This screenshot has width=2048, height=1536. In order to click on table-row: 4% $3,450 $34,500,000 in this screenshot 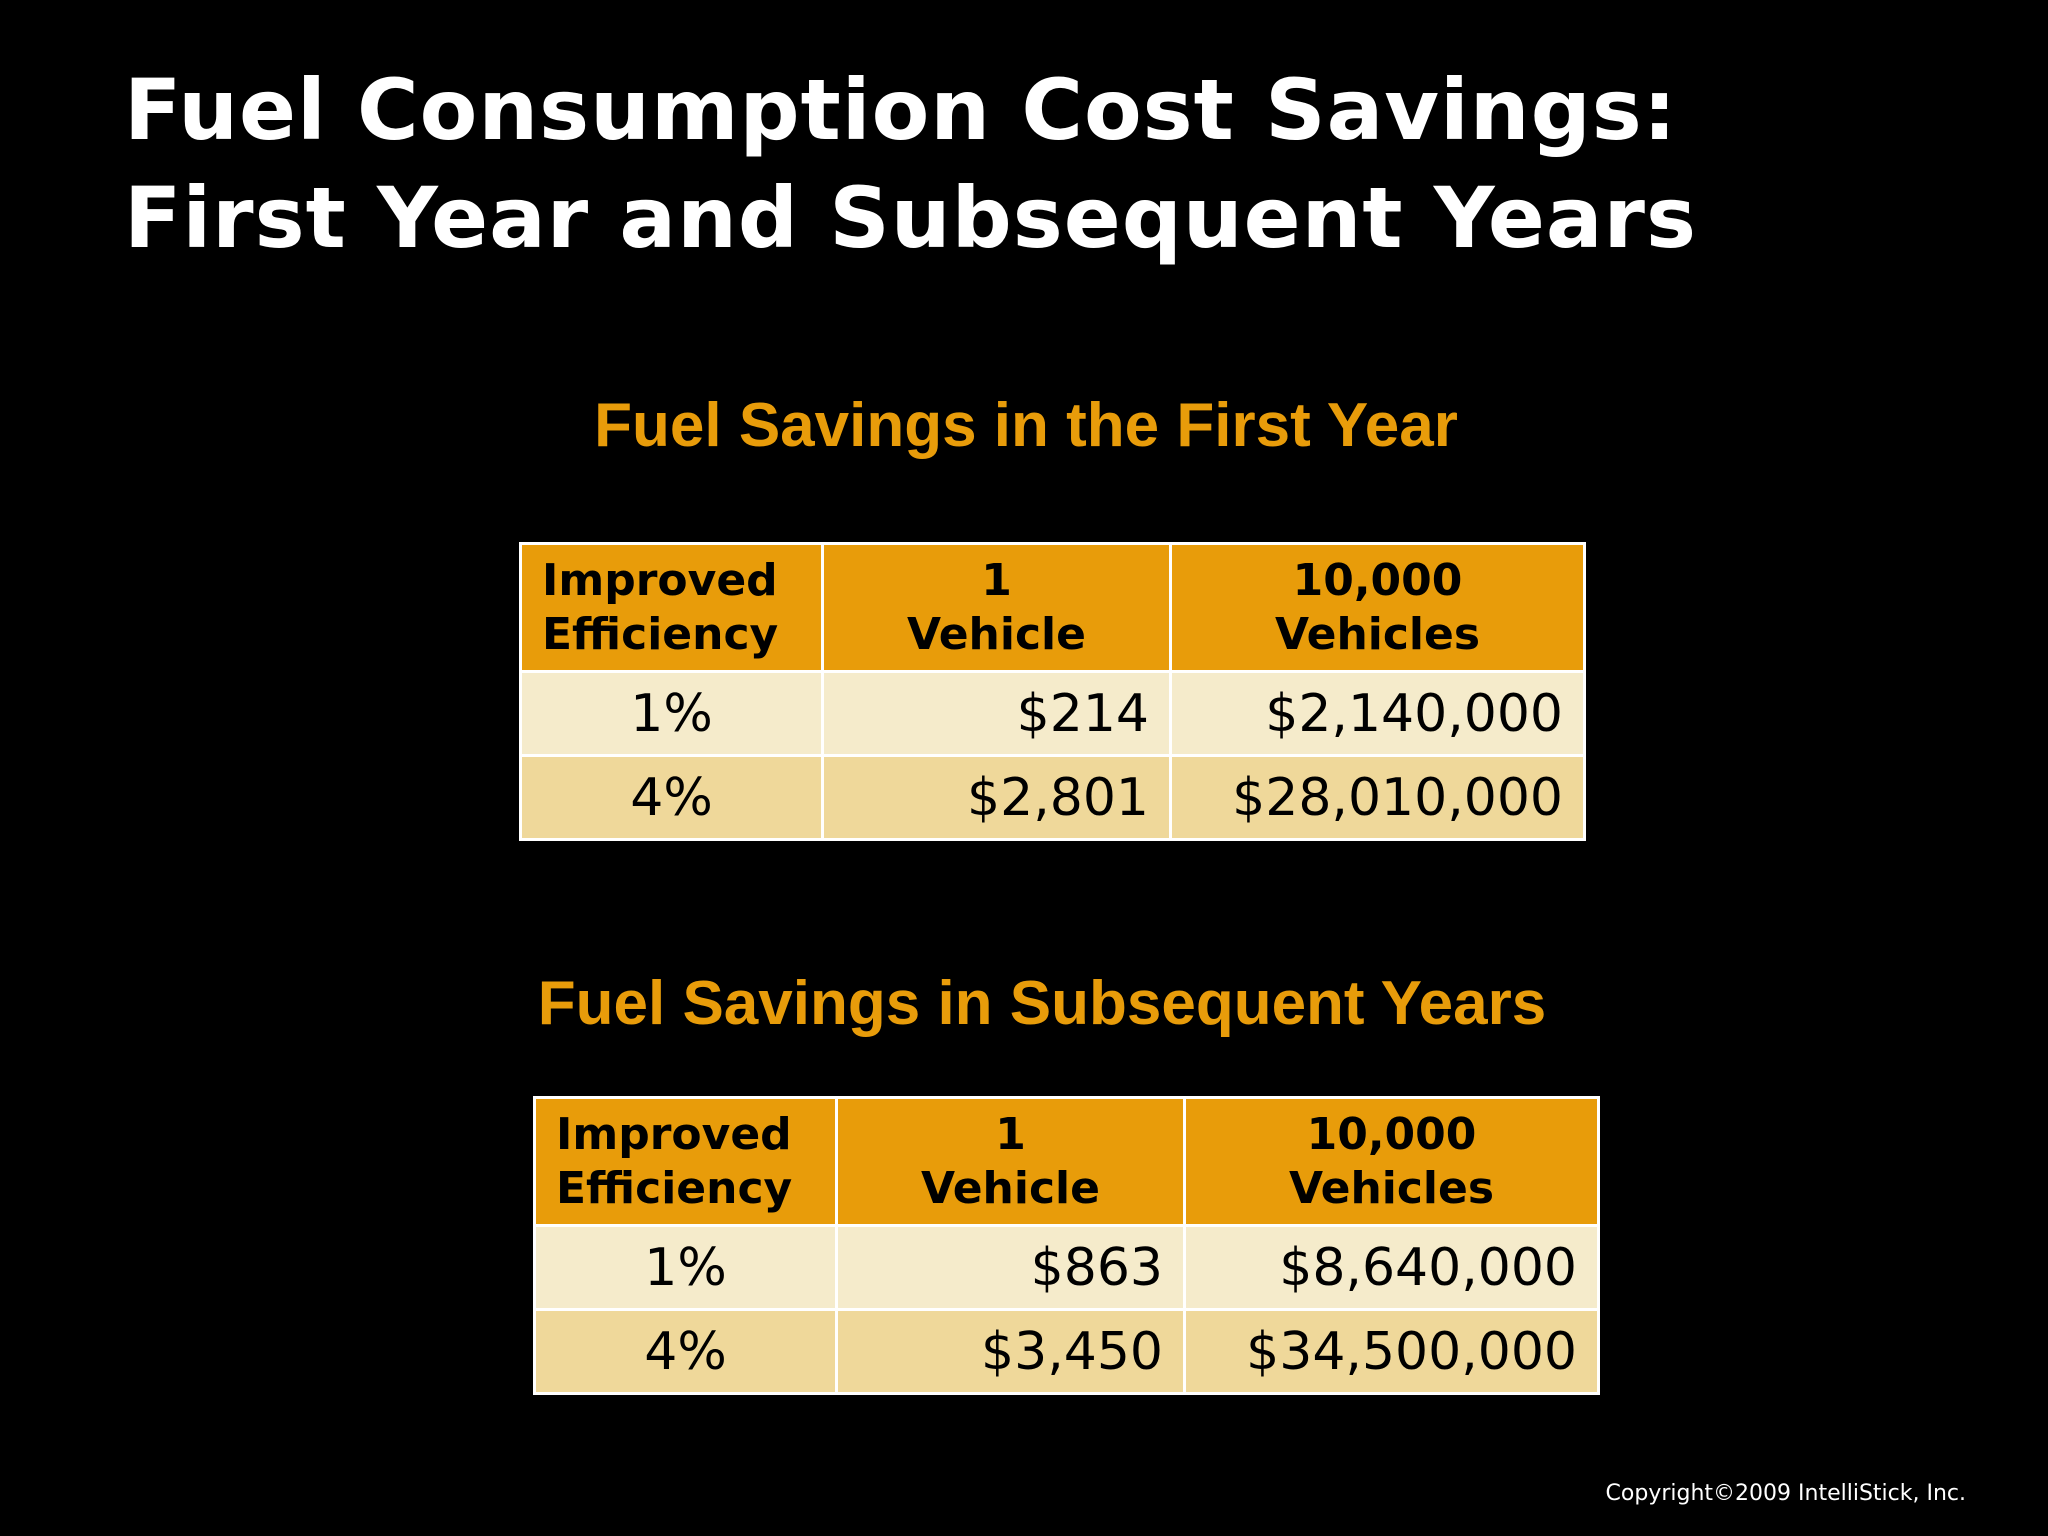, I will do `click(1066, 1351)`.